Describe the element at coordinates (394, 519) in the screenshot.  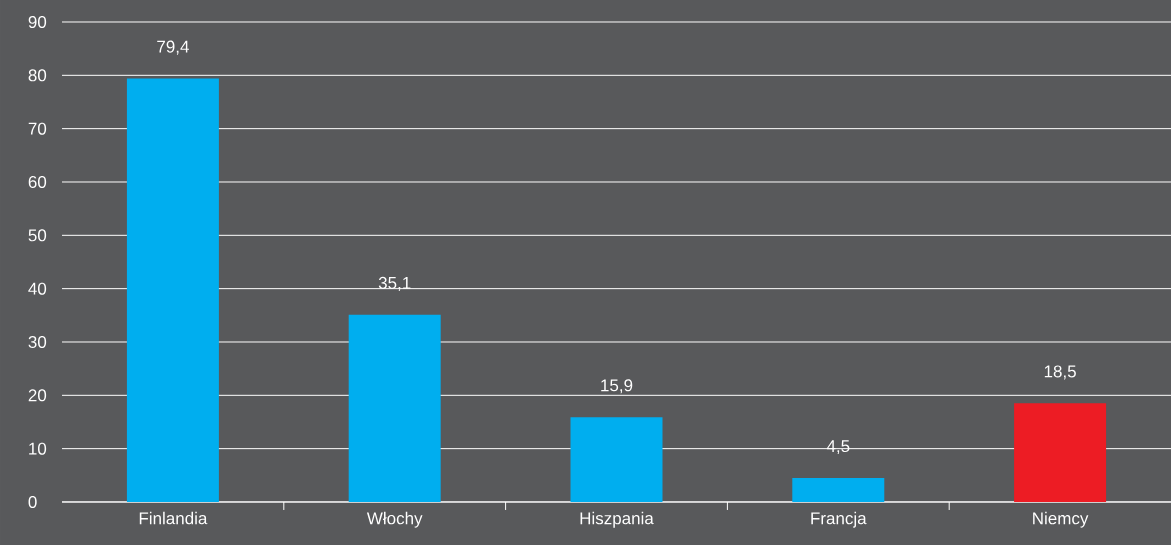
I see `x-tick-label: Włochy` at that location.